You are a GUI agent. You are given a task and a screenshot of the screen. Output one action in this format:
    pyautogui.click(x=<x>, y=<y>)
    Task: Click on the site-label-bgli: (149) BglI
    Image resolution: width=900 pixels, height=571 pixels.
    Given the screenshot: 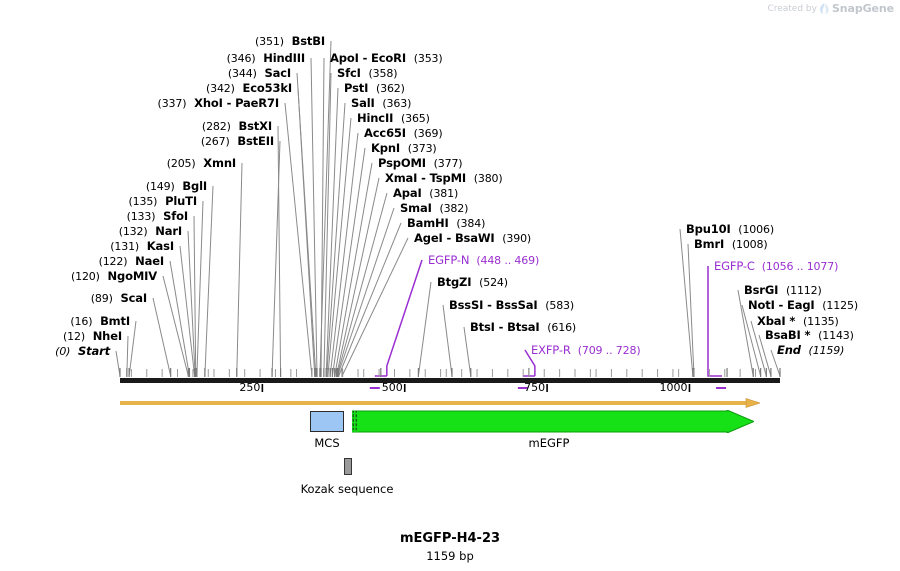 What is the action you would take?
    pyautogui.click(x=176, y=186)
    